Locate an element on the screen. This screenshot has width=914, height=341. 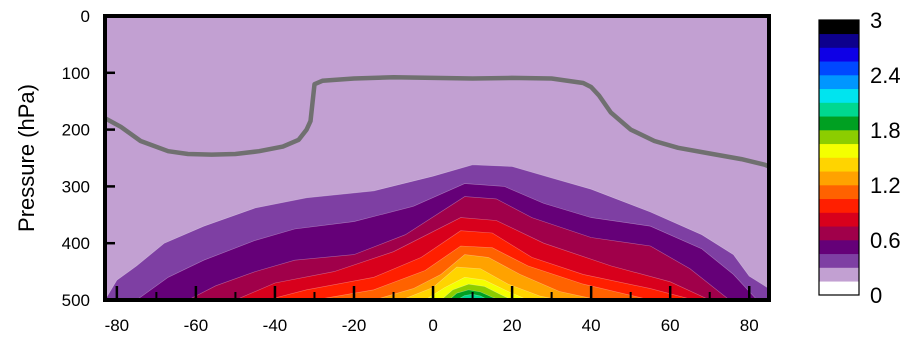
x-tick-label: -40 is located at coordinates (275, 325).